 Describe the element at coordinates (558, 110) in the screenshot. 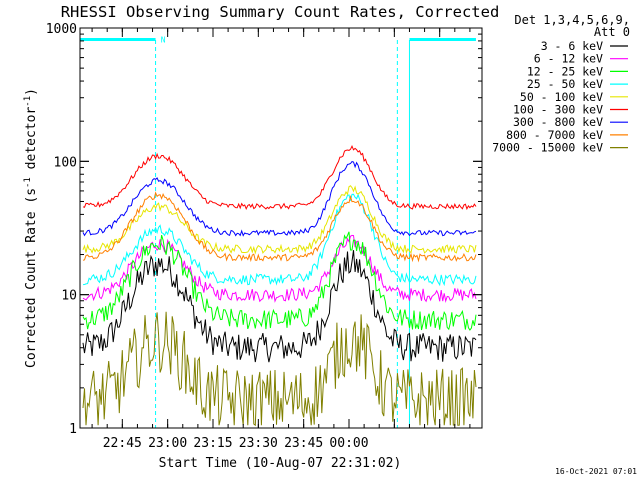

I see `legend-label: 100 - 300 keV` at that location.